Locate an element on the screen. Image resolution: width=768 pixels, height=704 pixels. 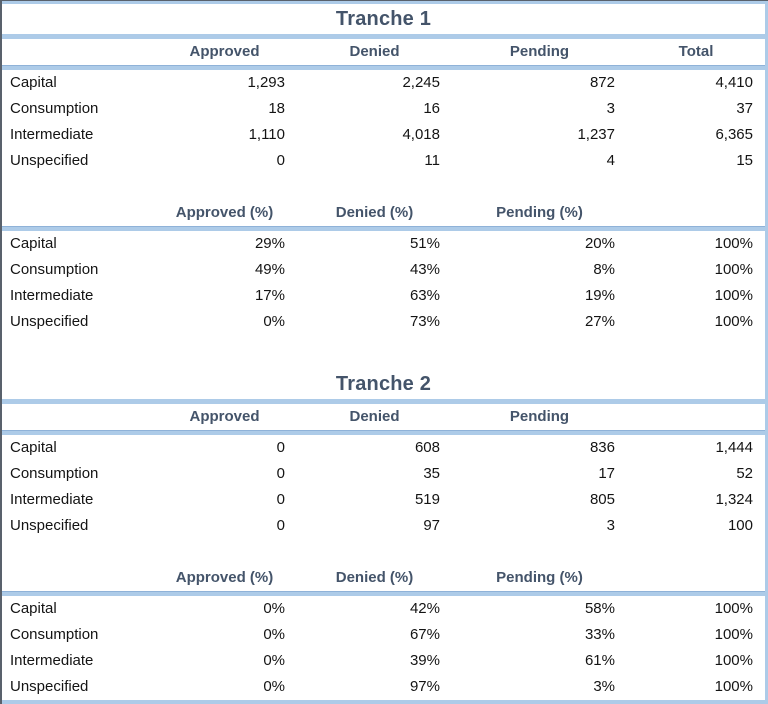
value-cell: 3 is located at coordinates (610, 525).